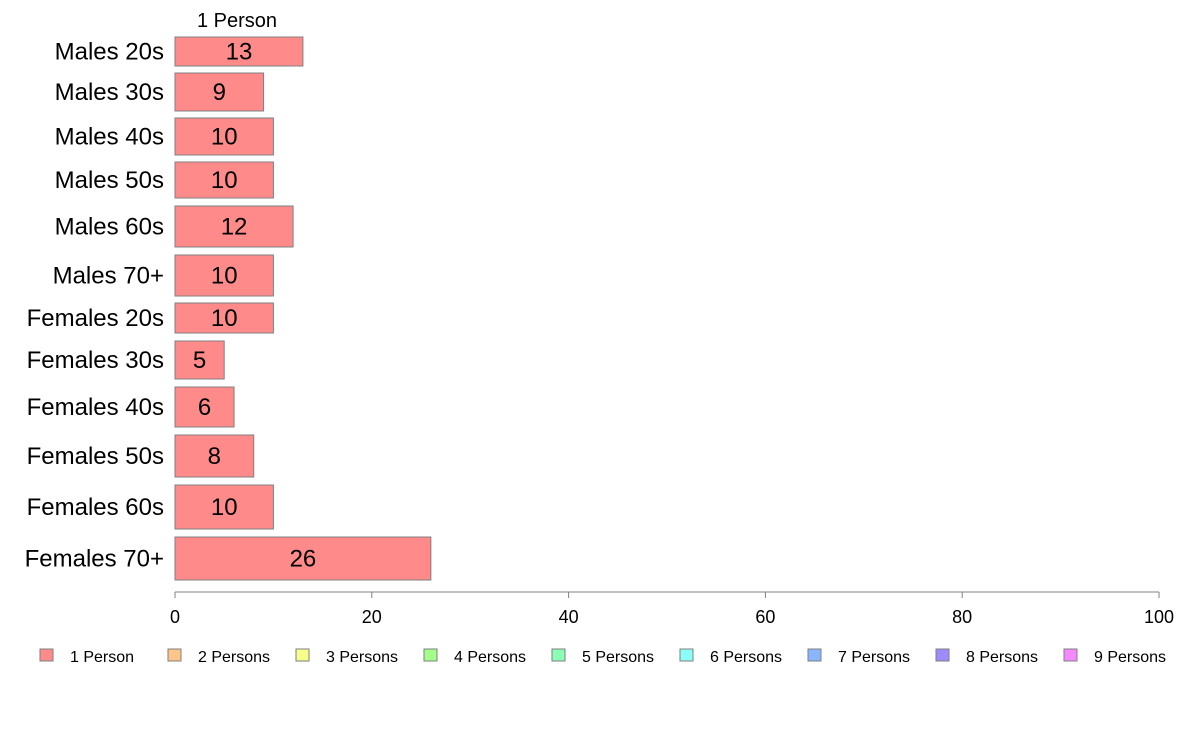  I want to click on legend-label: 7 Persons, so click(874, 657).